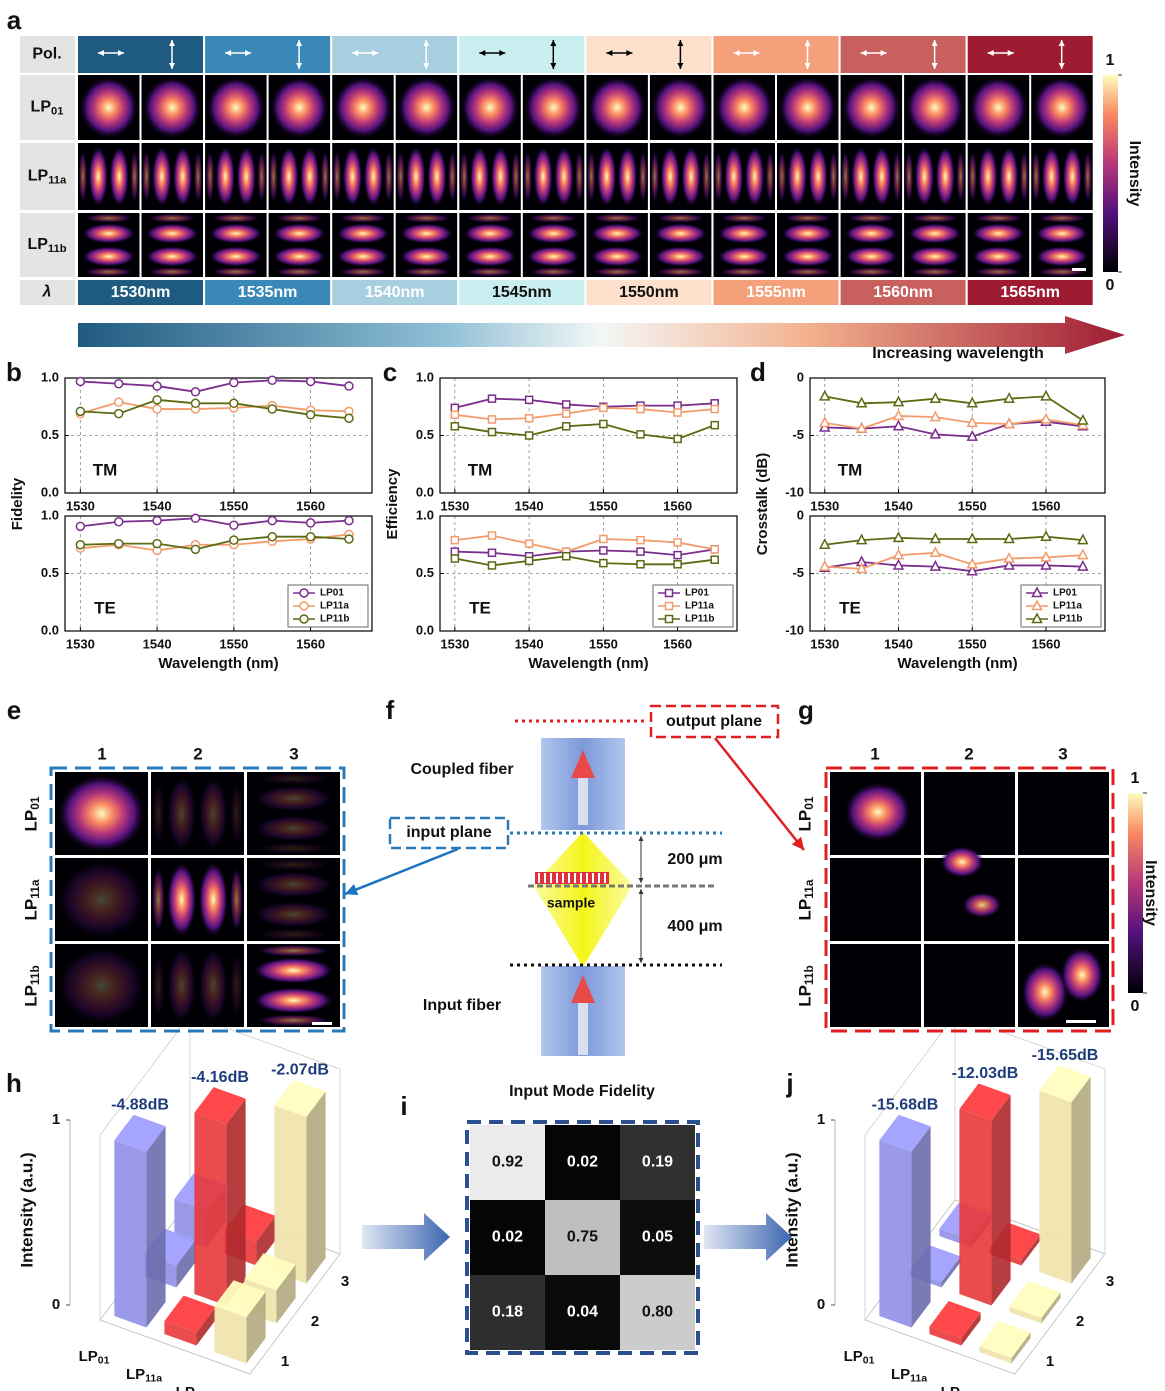 This screenshot has height=1391, width=1165. What do you see at coordinates (390, 372) in the screenshot?
I see `panel-letter: c` at bounding box center [390, 372].